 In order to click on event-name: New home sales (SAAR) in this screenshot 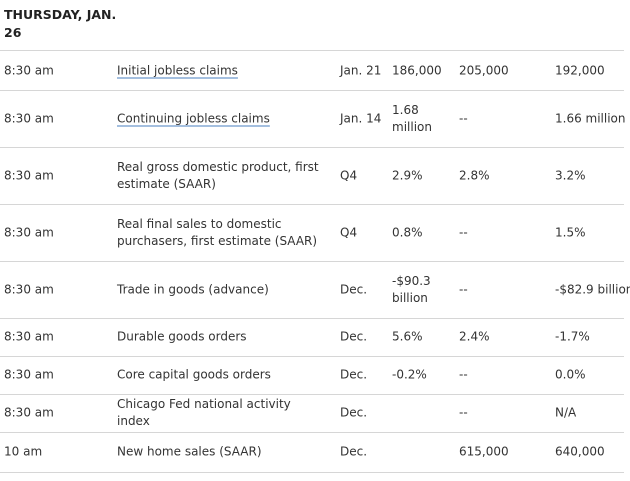, I will do `click(189, 451)`.